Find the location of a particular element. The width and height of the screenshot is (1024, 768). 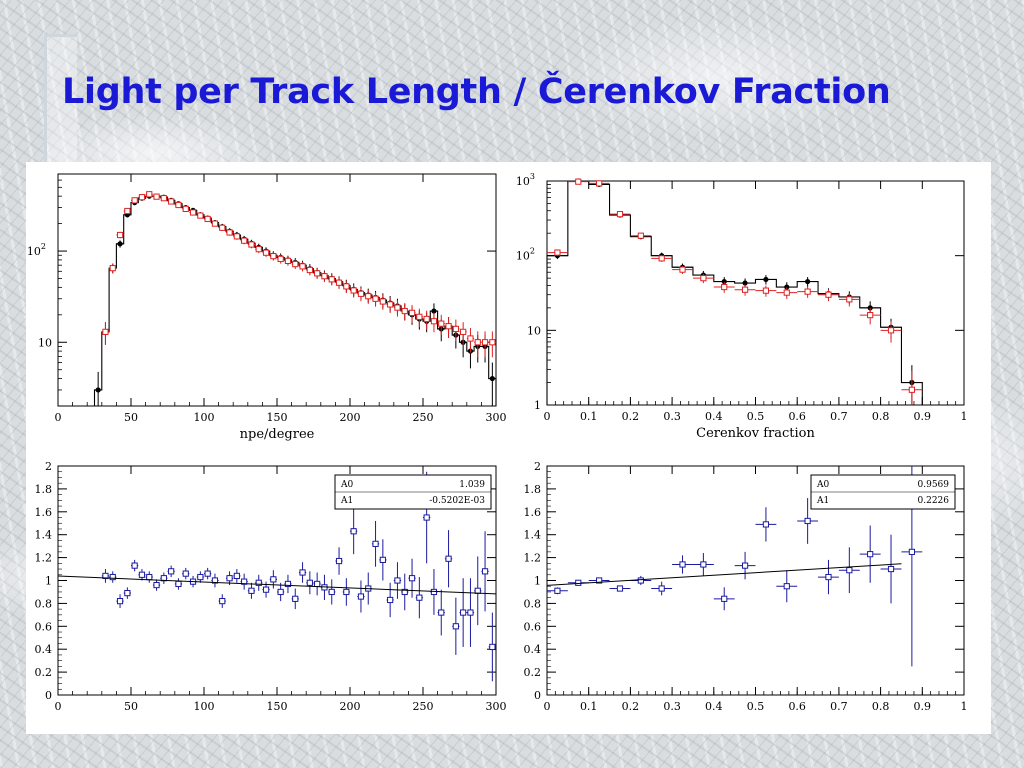

fit-param-name: A0 is located at coordinates (822, 485).